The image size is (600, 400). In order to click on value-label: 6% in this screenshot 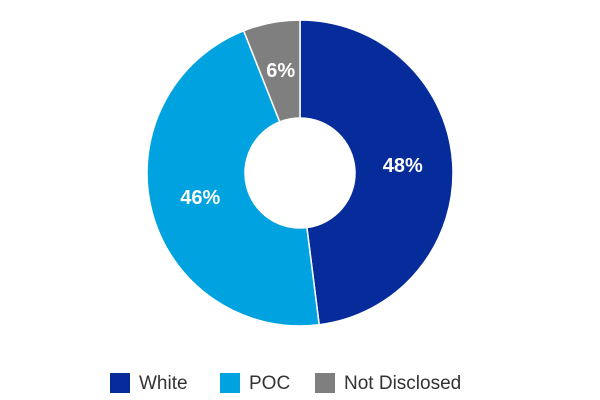, I will do `click(280, 71)`.